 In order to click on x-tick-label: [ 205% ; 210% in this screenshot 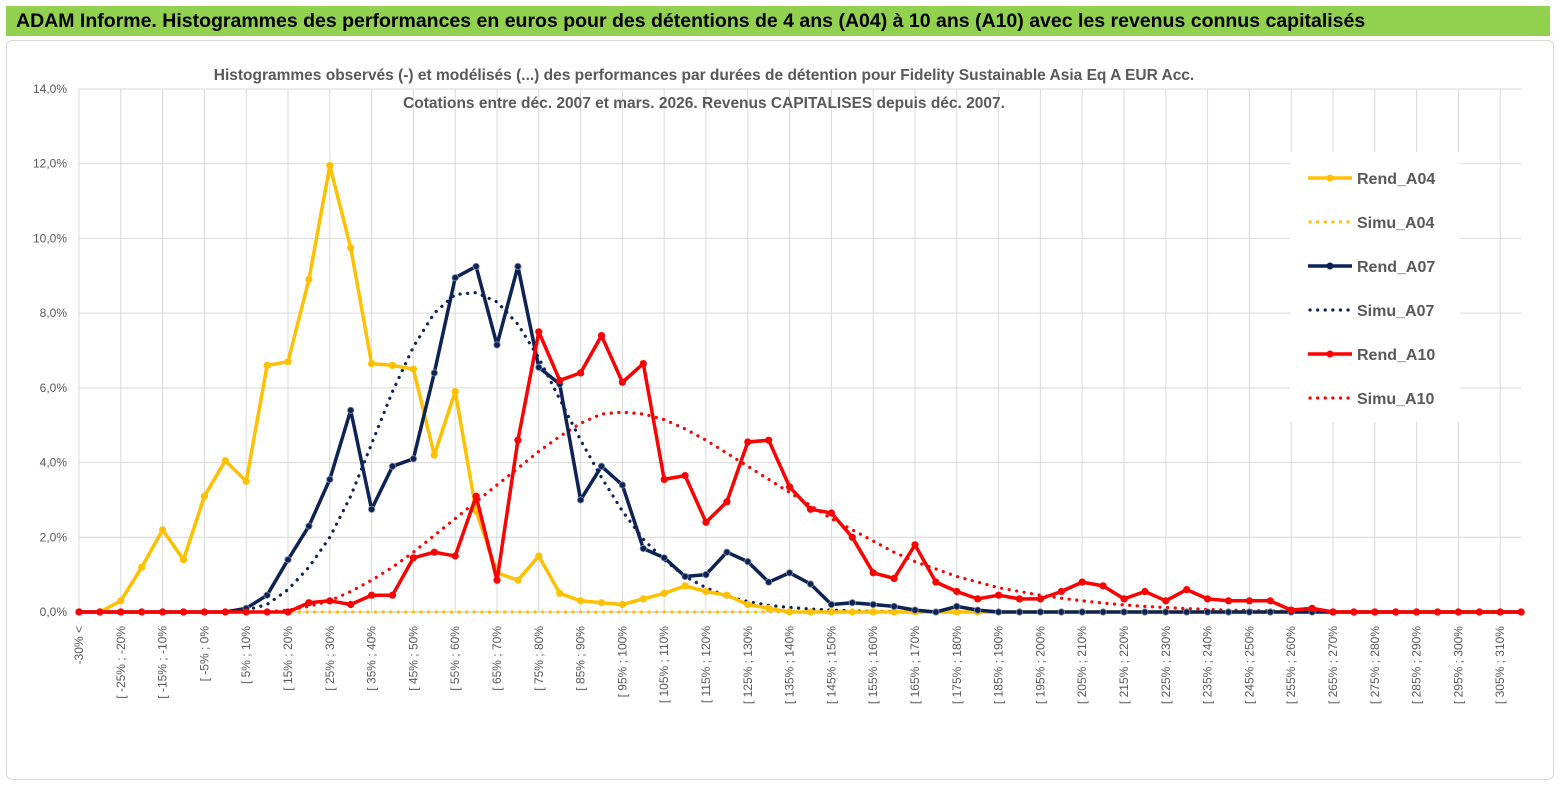, I will do `click(1082, 665)`.